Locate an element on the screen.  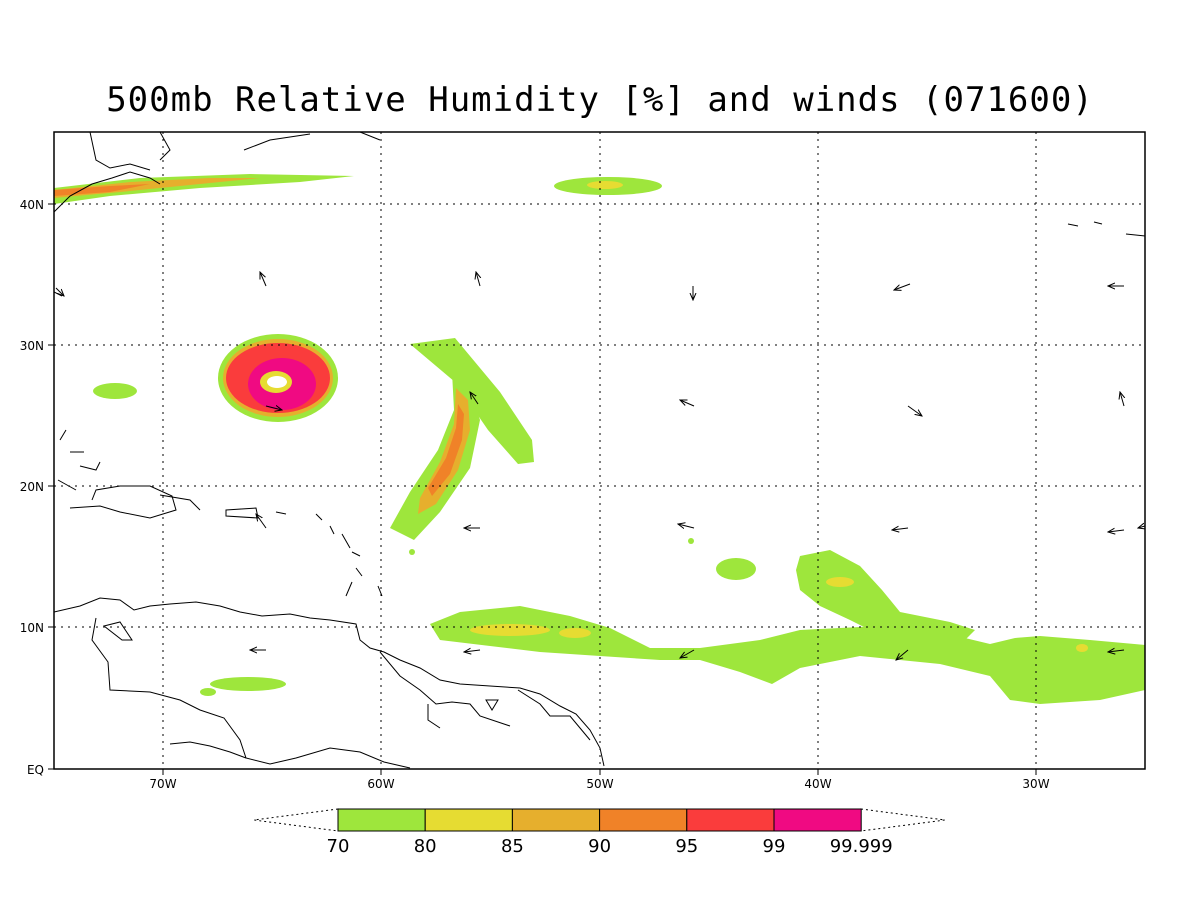
lat-label: 20N is located at coordinates (32, 487).